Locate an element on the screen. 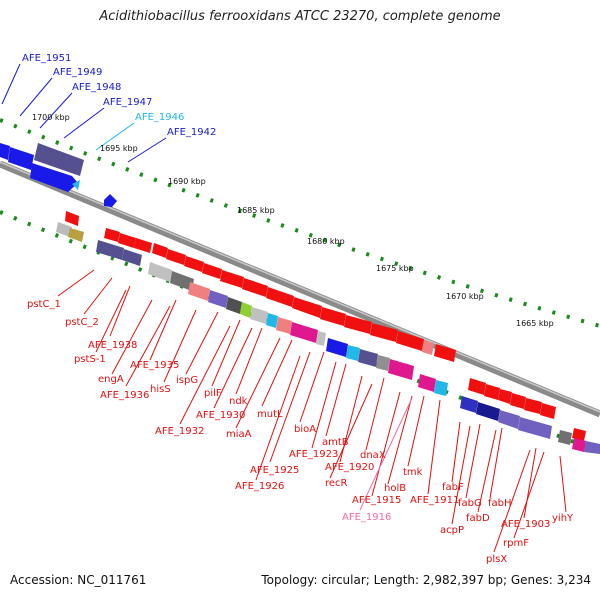  gene-label: recR is located at coordinates (336, 483).